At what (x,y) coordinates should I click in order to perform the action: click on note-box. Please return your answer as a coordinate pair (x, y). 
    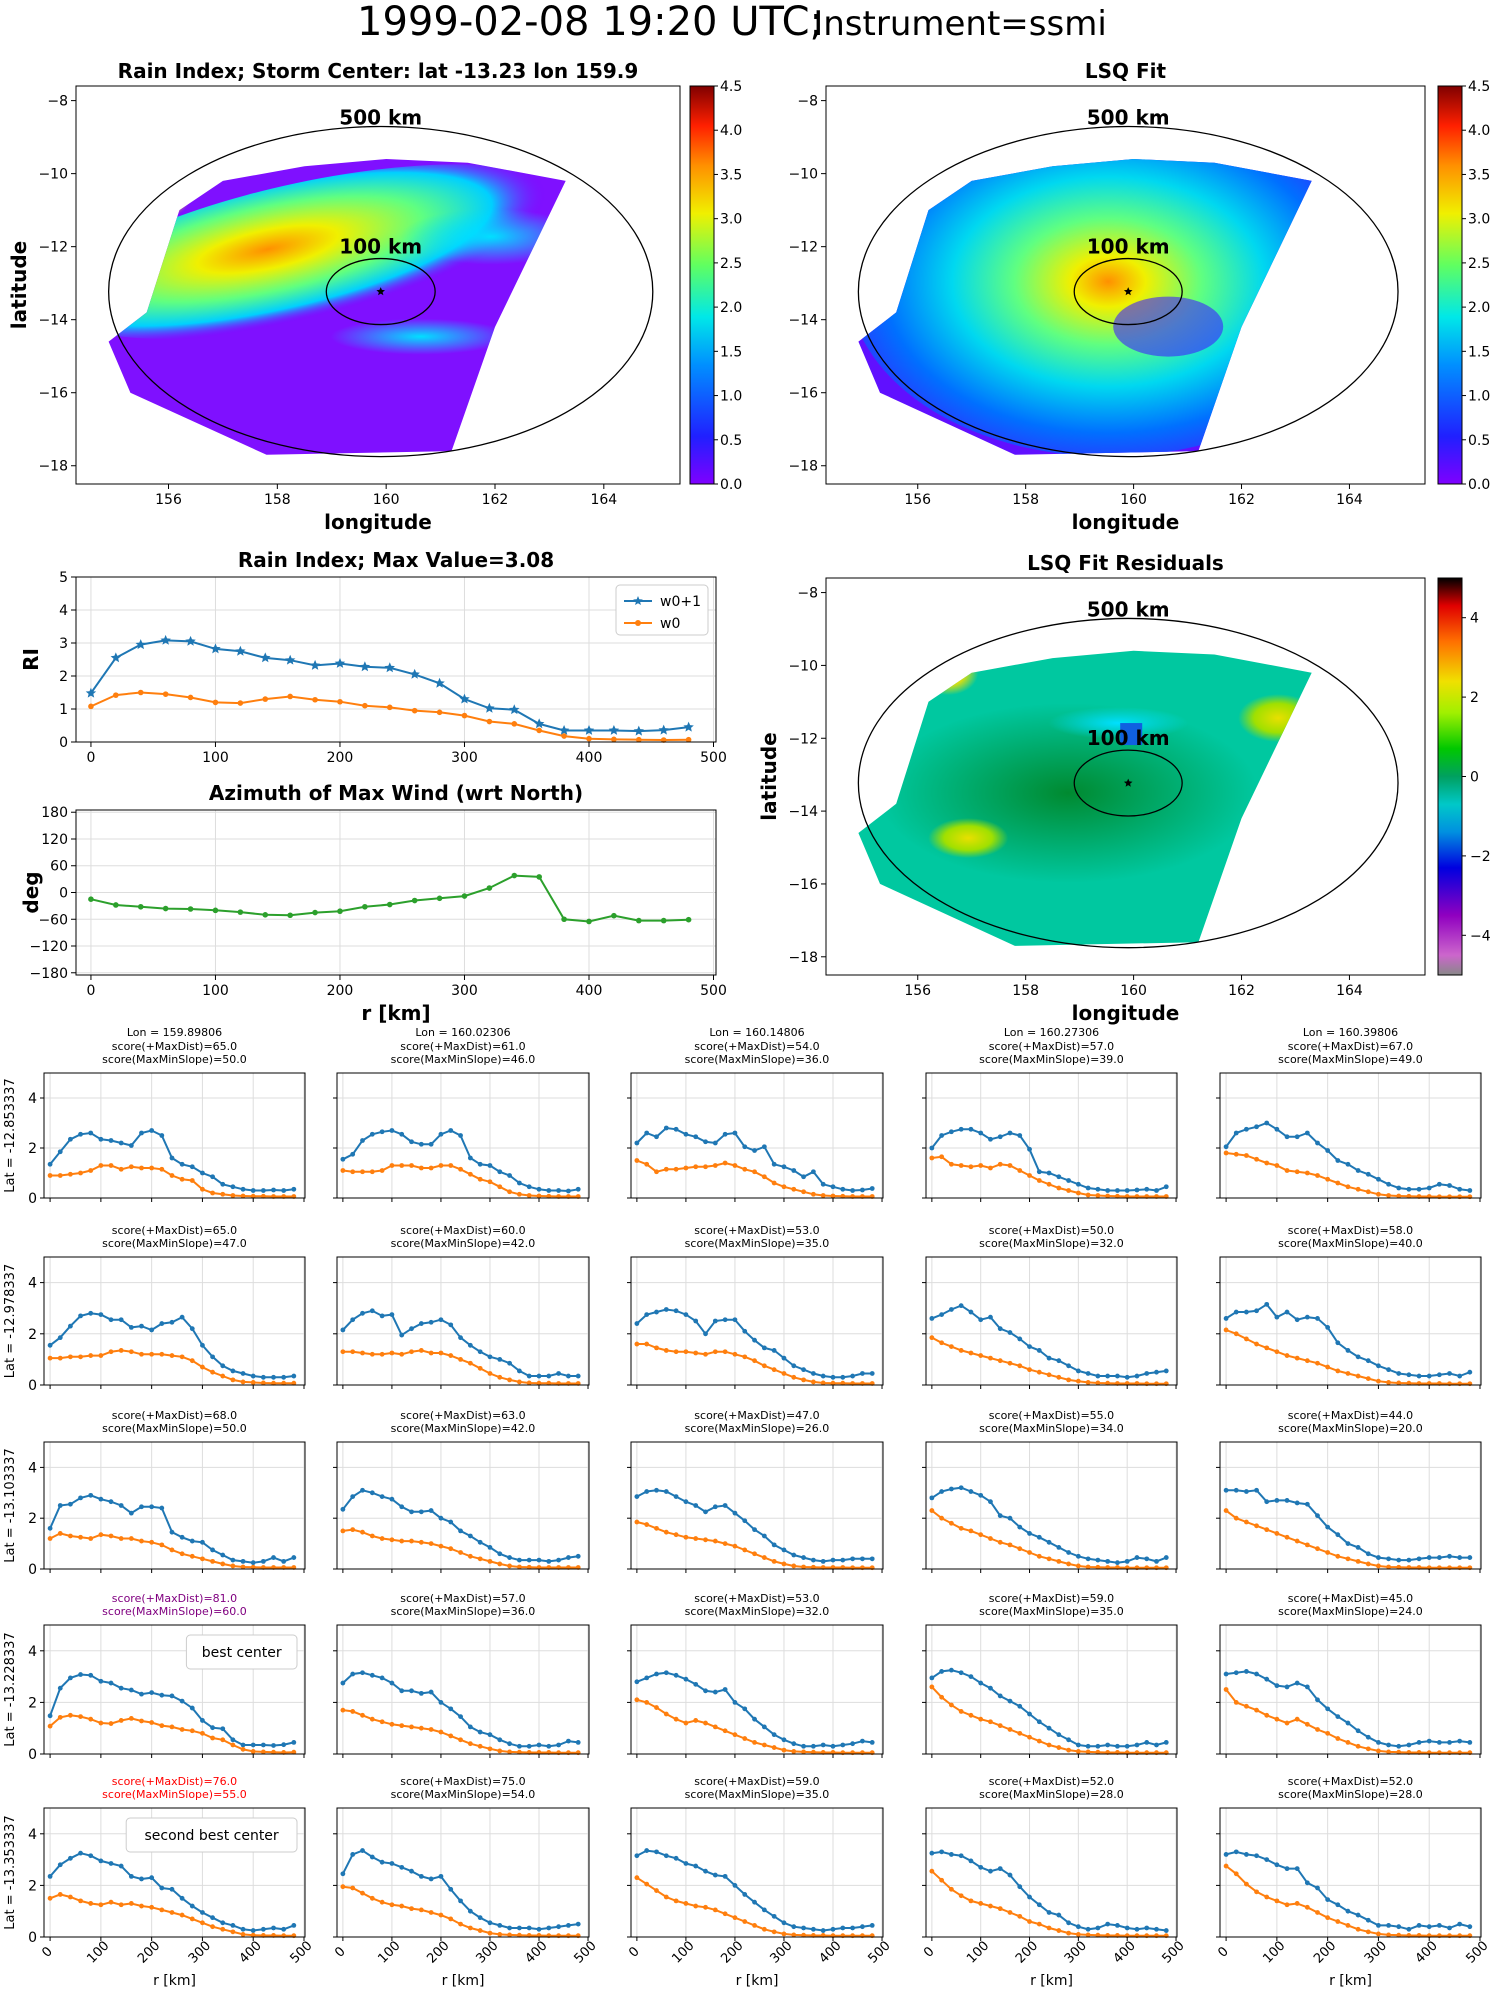
    Looking at the image, I should click on (211, 1835).